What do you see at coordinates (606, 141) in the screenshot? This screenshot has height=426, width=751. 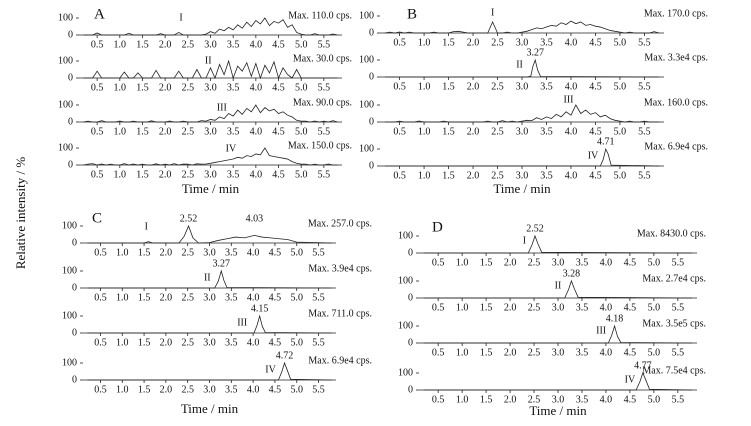 I see `peak-label: 4.71` at bounding box center [606, 141].